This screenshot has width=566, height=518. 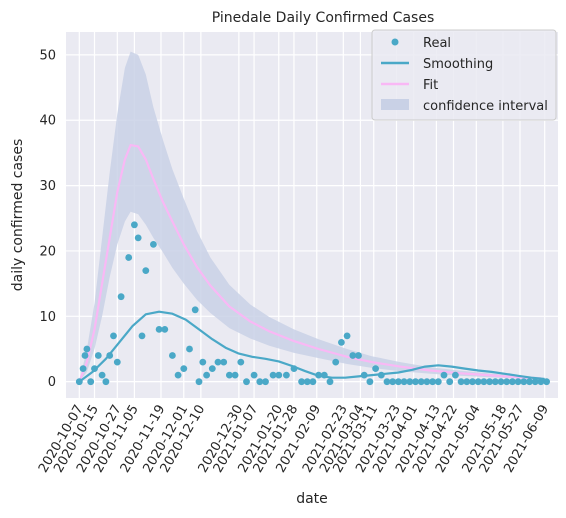 What do you see at coordinates (437, 43) in the screenshot?
I see `legend-real-label: Real` at bounding box center [437, 43].